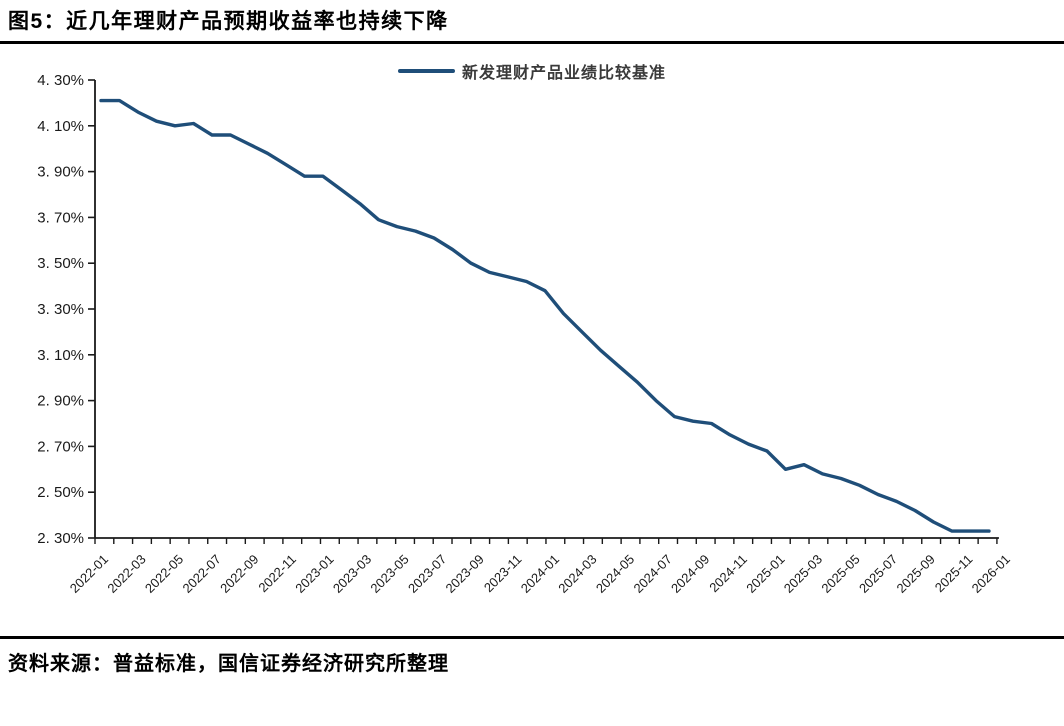 The height and width of the screenshot is (726, 1064). What do you see at coordinates (878, 574) in the screenshot?
I see `x-tick-label: 2025-07` at bounding box center [878, 574].